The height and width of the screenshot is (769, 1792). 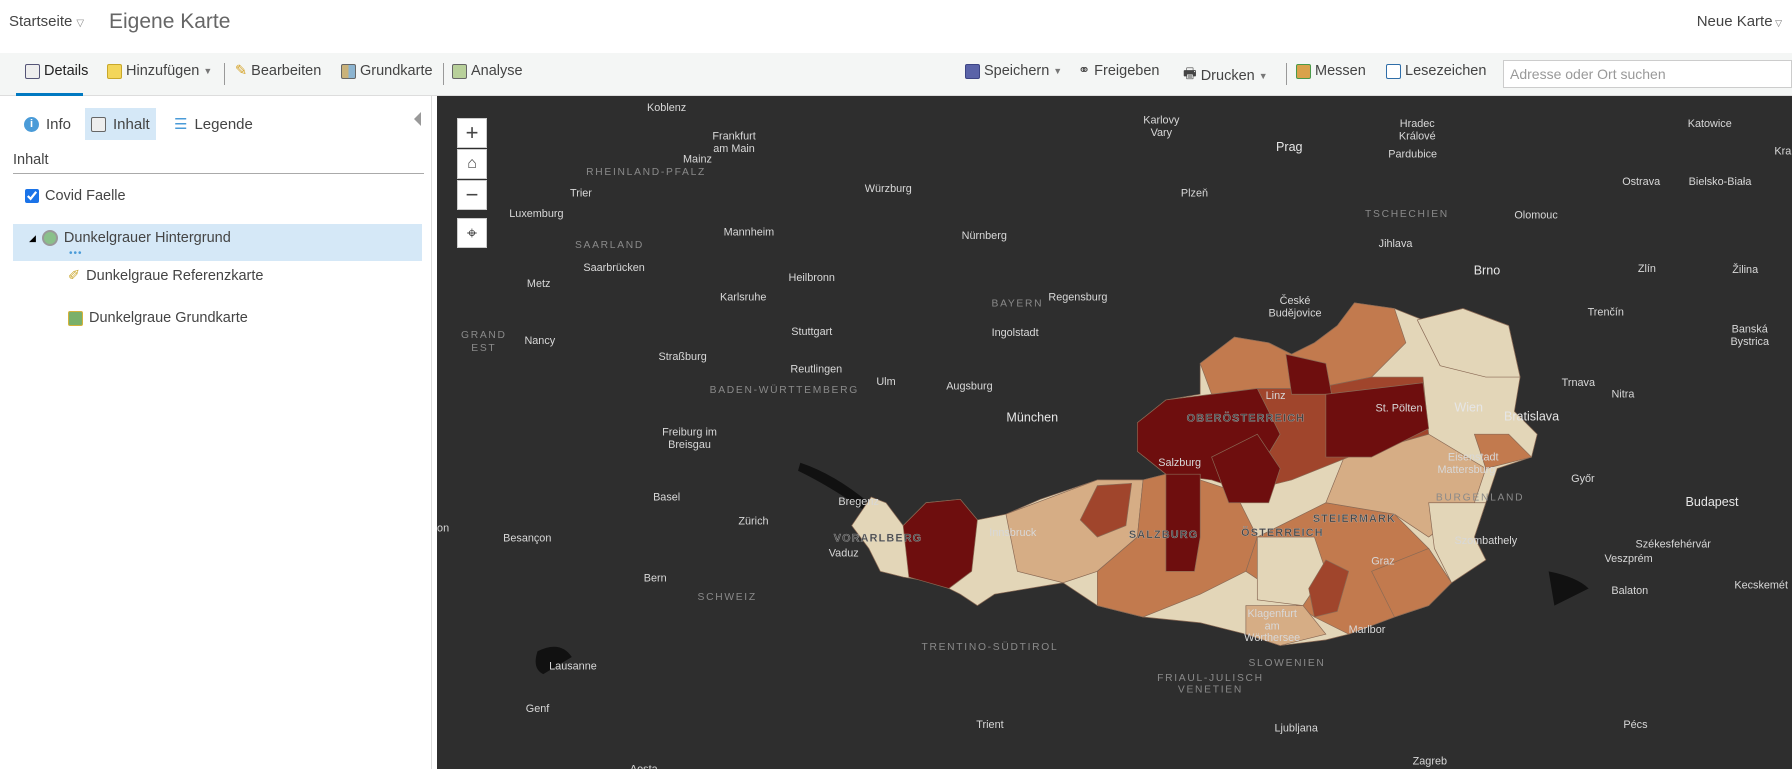 I want to click on selected-layer-highlight, so click(x=217, y=242).